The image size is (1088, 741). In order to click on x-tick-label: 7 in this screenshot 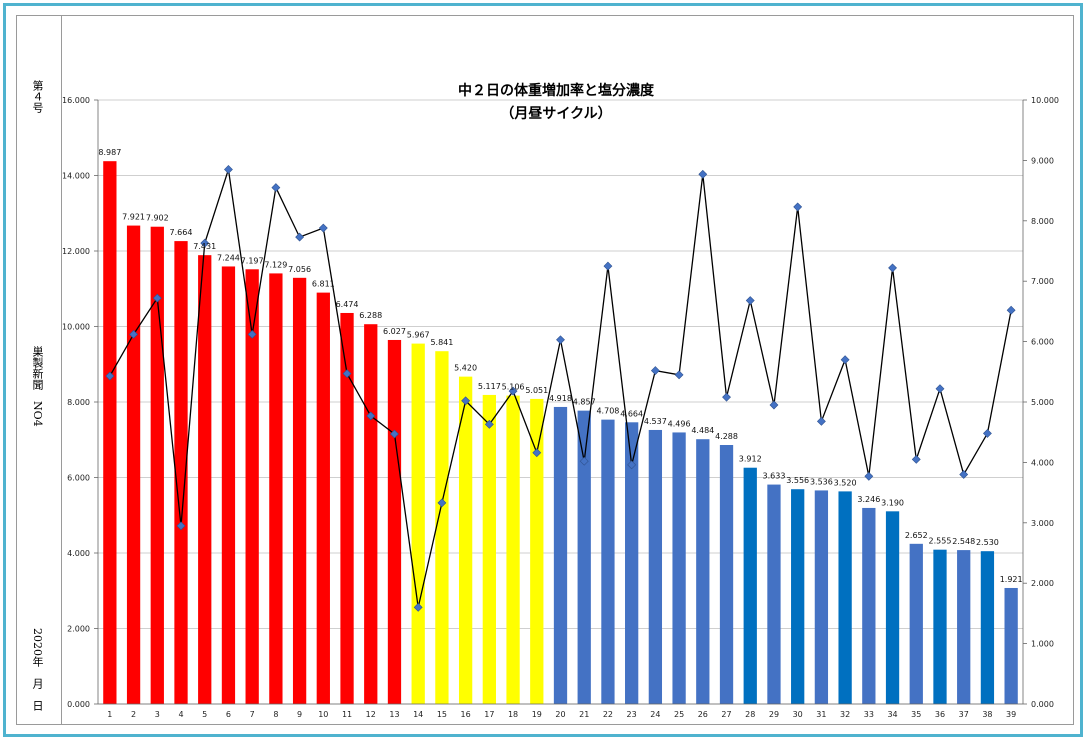, I will do `click(252, 714)`.